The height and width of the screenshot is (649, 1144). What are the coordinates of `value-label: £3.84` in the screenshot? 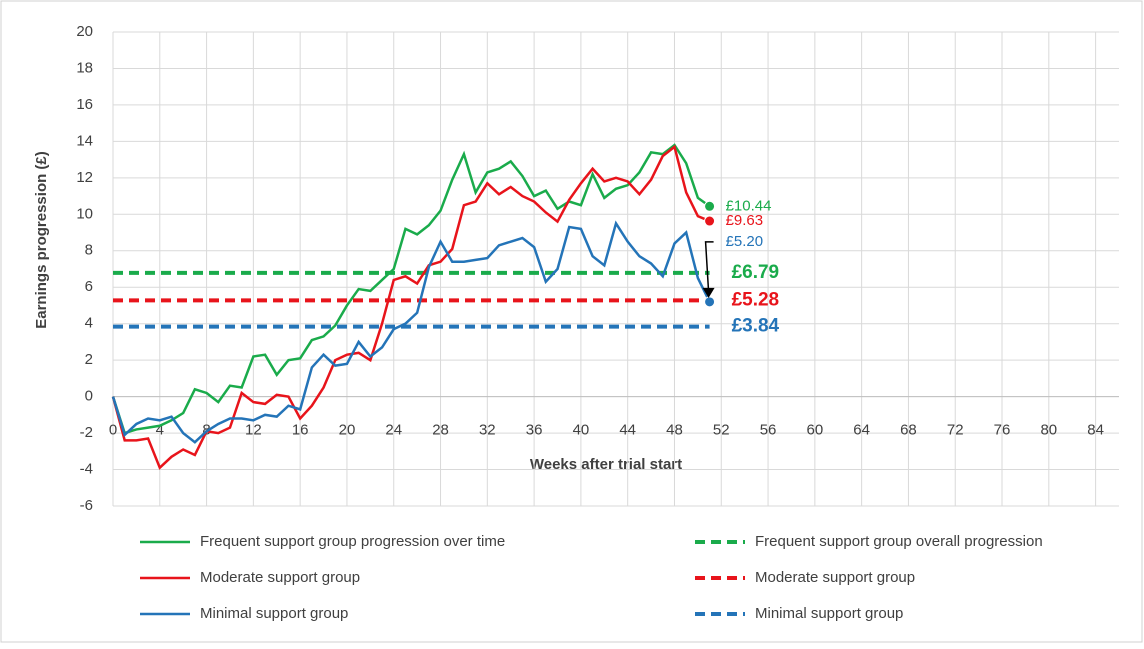 It's located at (756, 326).